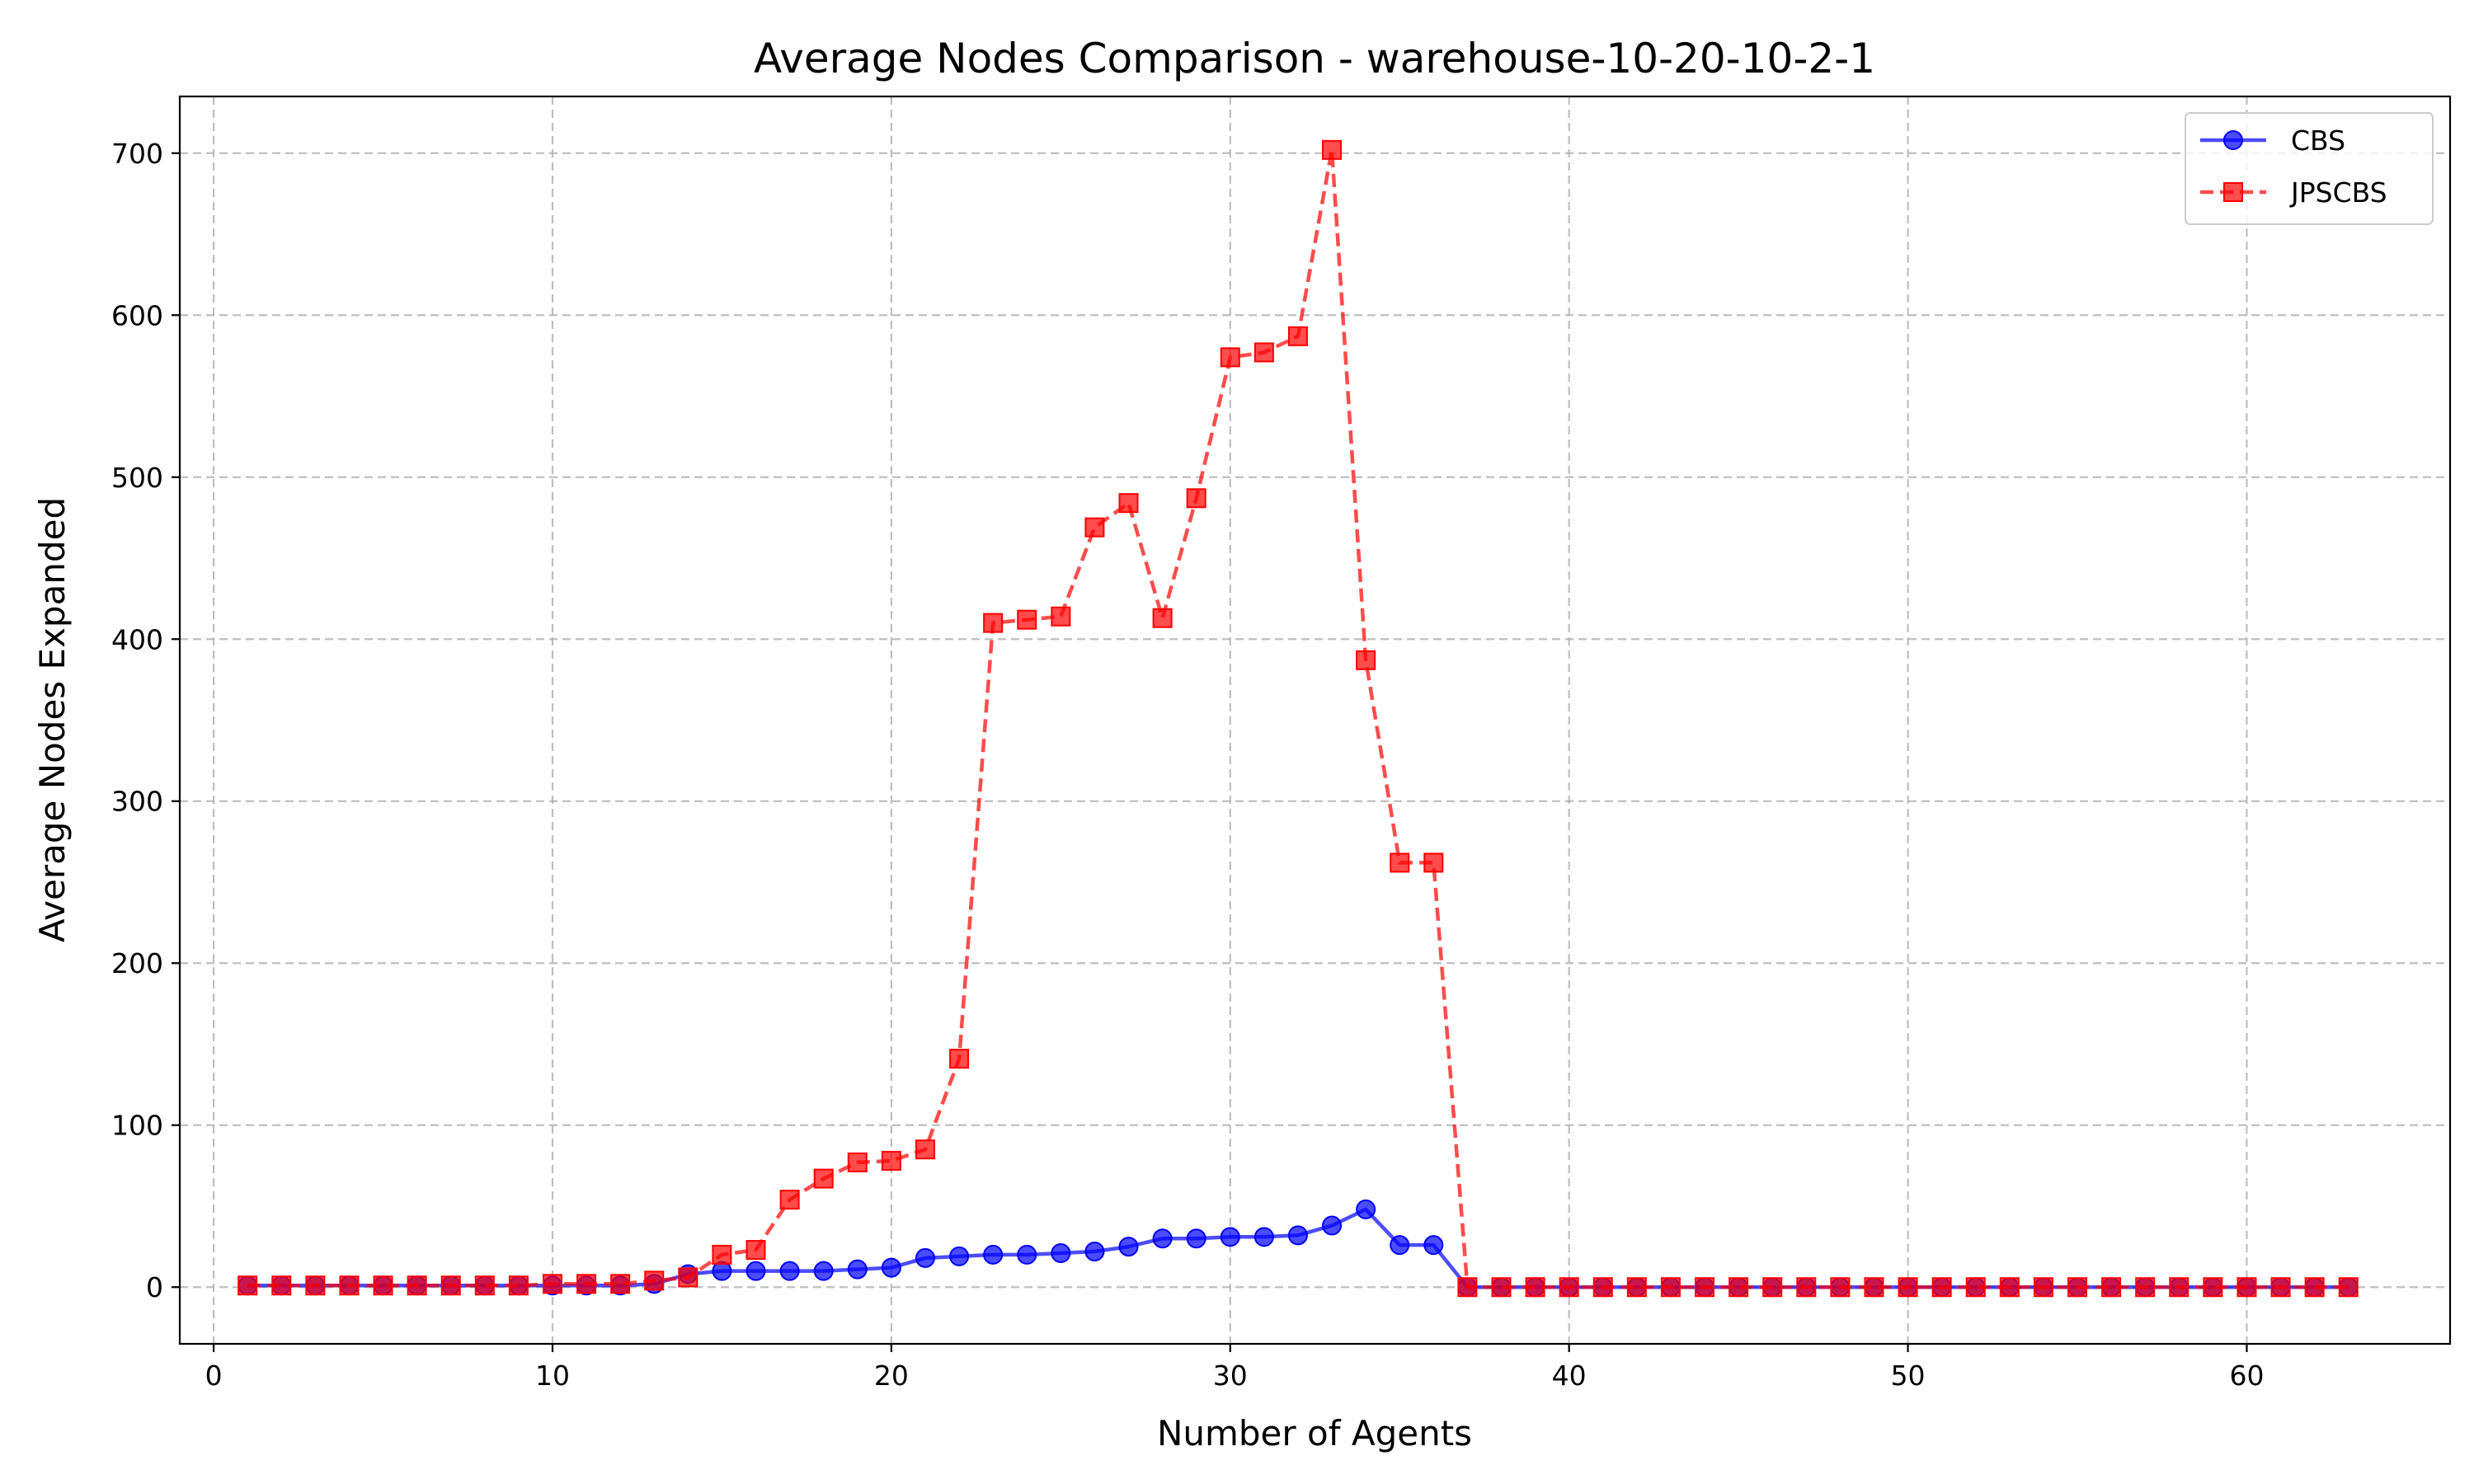 This screenshot has width=2474, height=1484. What do you see at coordinates (1569, 1376) in the screenshot?
I see `x-tick-label: 40` at bounding box center [1569, 1376].